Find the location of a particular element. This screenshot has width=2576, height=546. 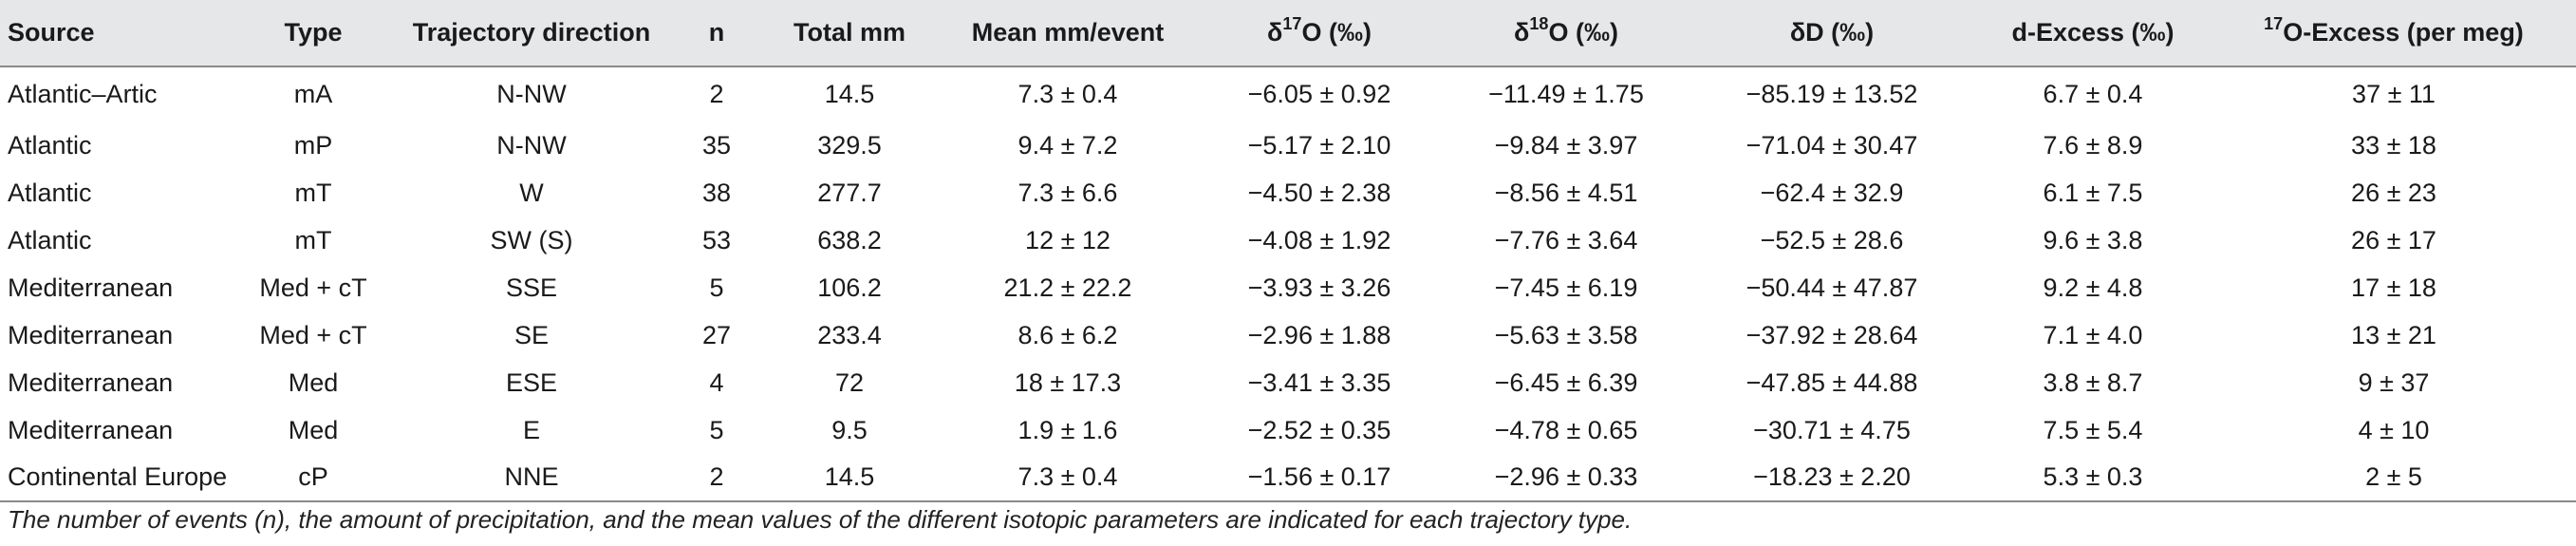

cell-d18o: −2.96 ± 0.33 is located at coordinates (1566, 478).